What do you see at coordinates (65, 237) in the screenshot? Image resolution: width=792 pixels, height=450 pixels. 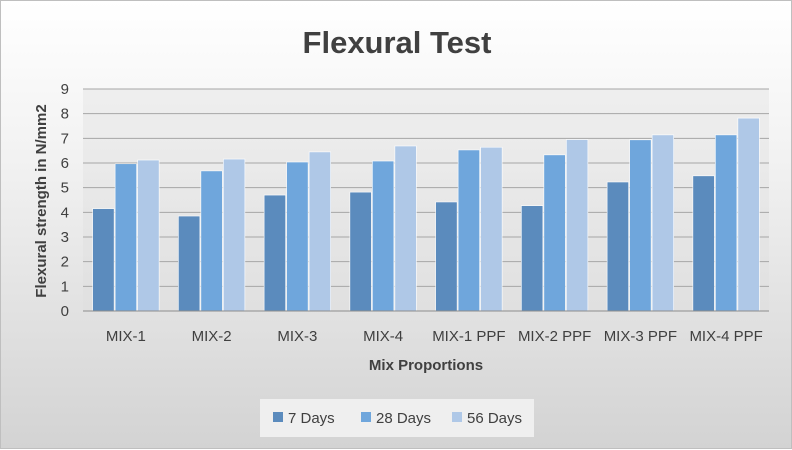 I see `y-tick-label: 3` at bounding box center [65, 237].